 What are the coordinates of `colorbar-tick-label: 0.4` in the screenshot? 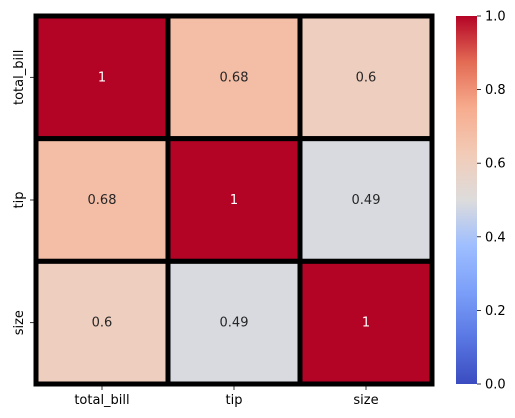 It's located at (495, 237).